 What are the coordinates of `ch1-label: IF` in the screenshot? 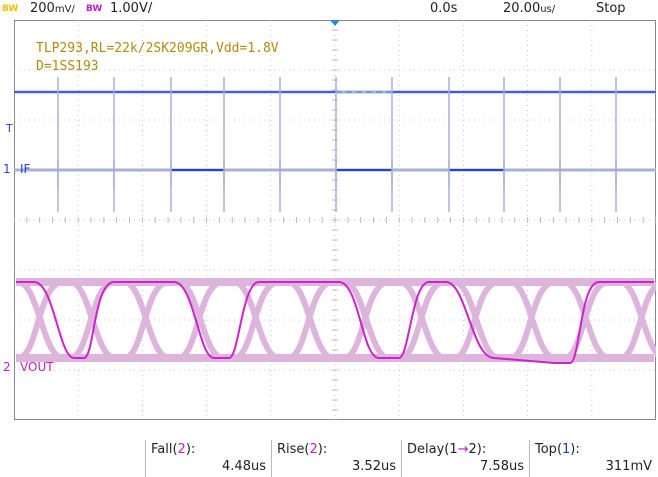 It's located at (25, 169).